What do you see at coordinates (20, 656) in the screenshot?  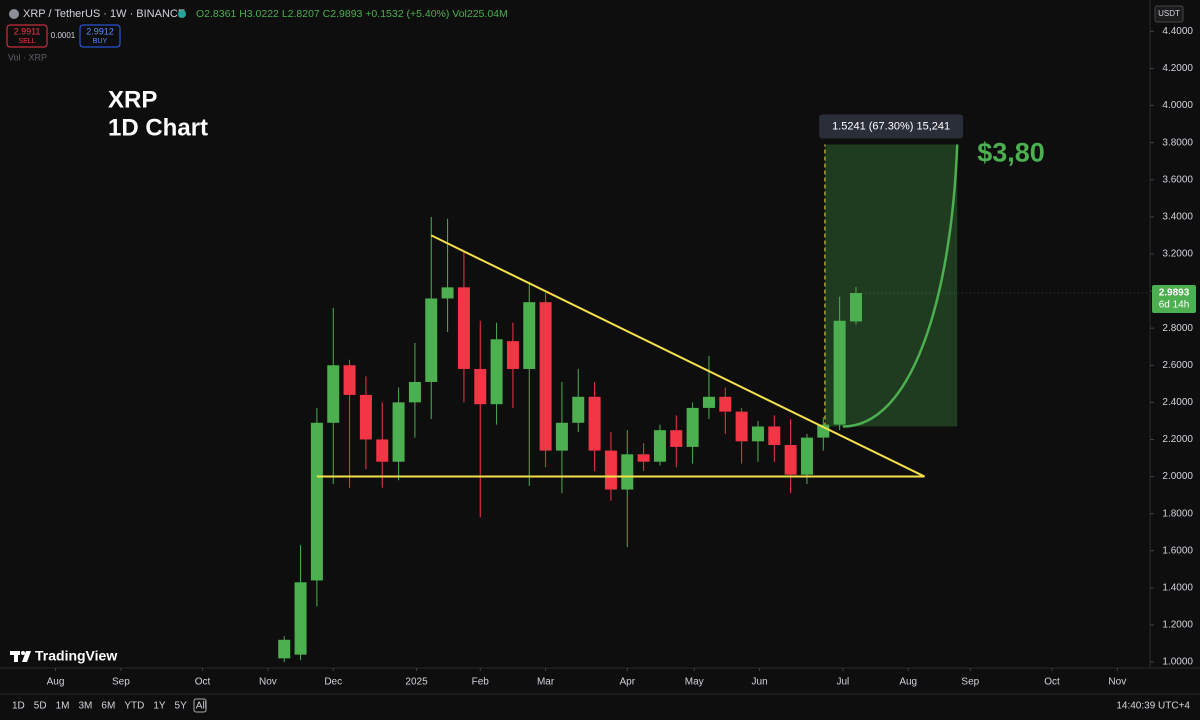 I see `logo-icon` at bounding box center [20, 656].